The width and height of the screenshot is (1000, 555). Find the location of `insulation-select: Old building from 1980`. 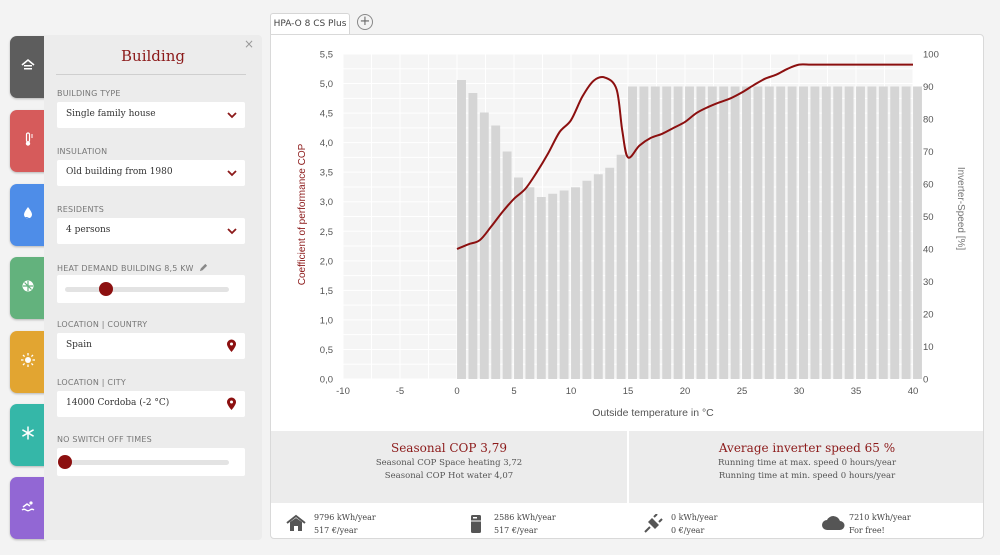

insulation-select: Old building from 1980 is located at coordinates (151, 173).